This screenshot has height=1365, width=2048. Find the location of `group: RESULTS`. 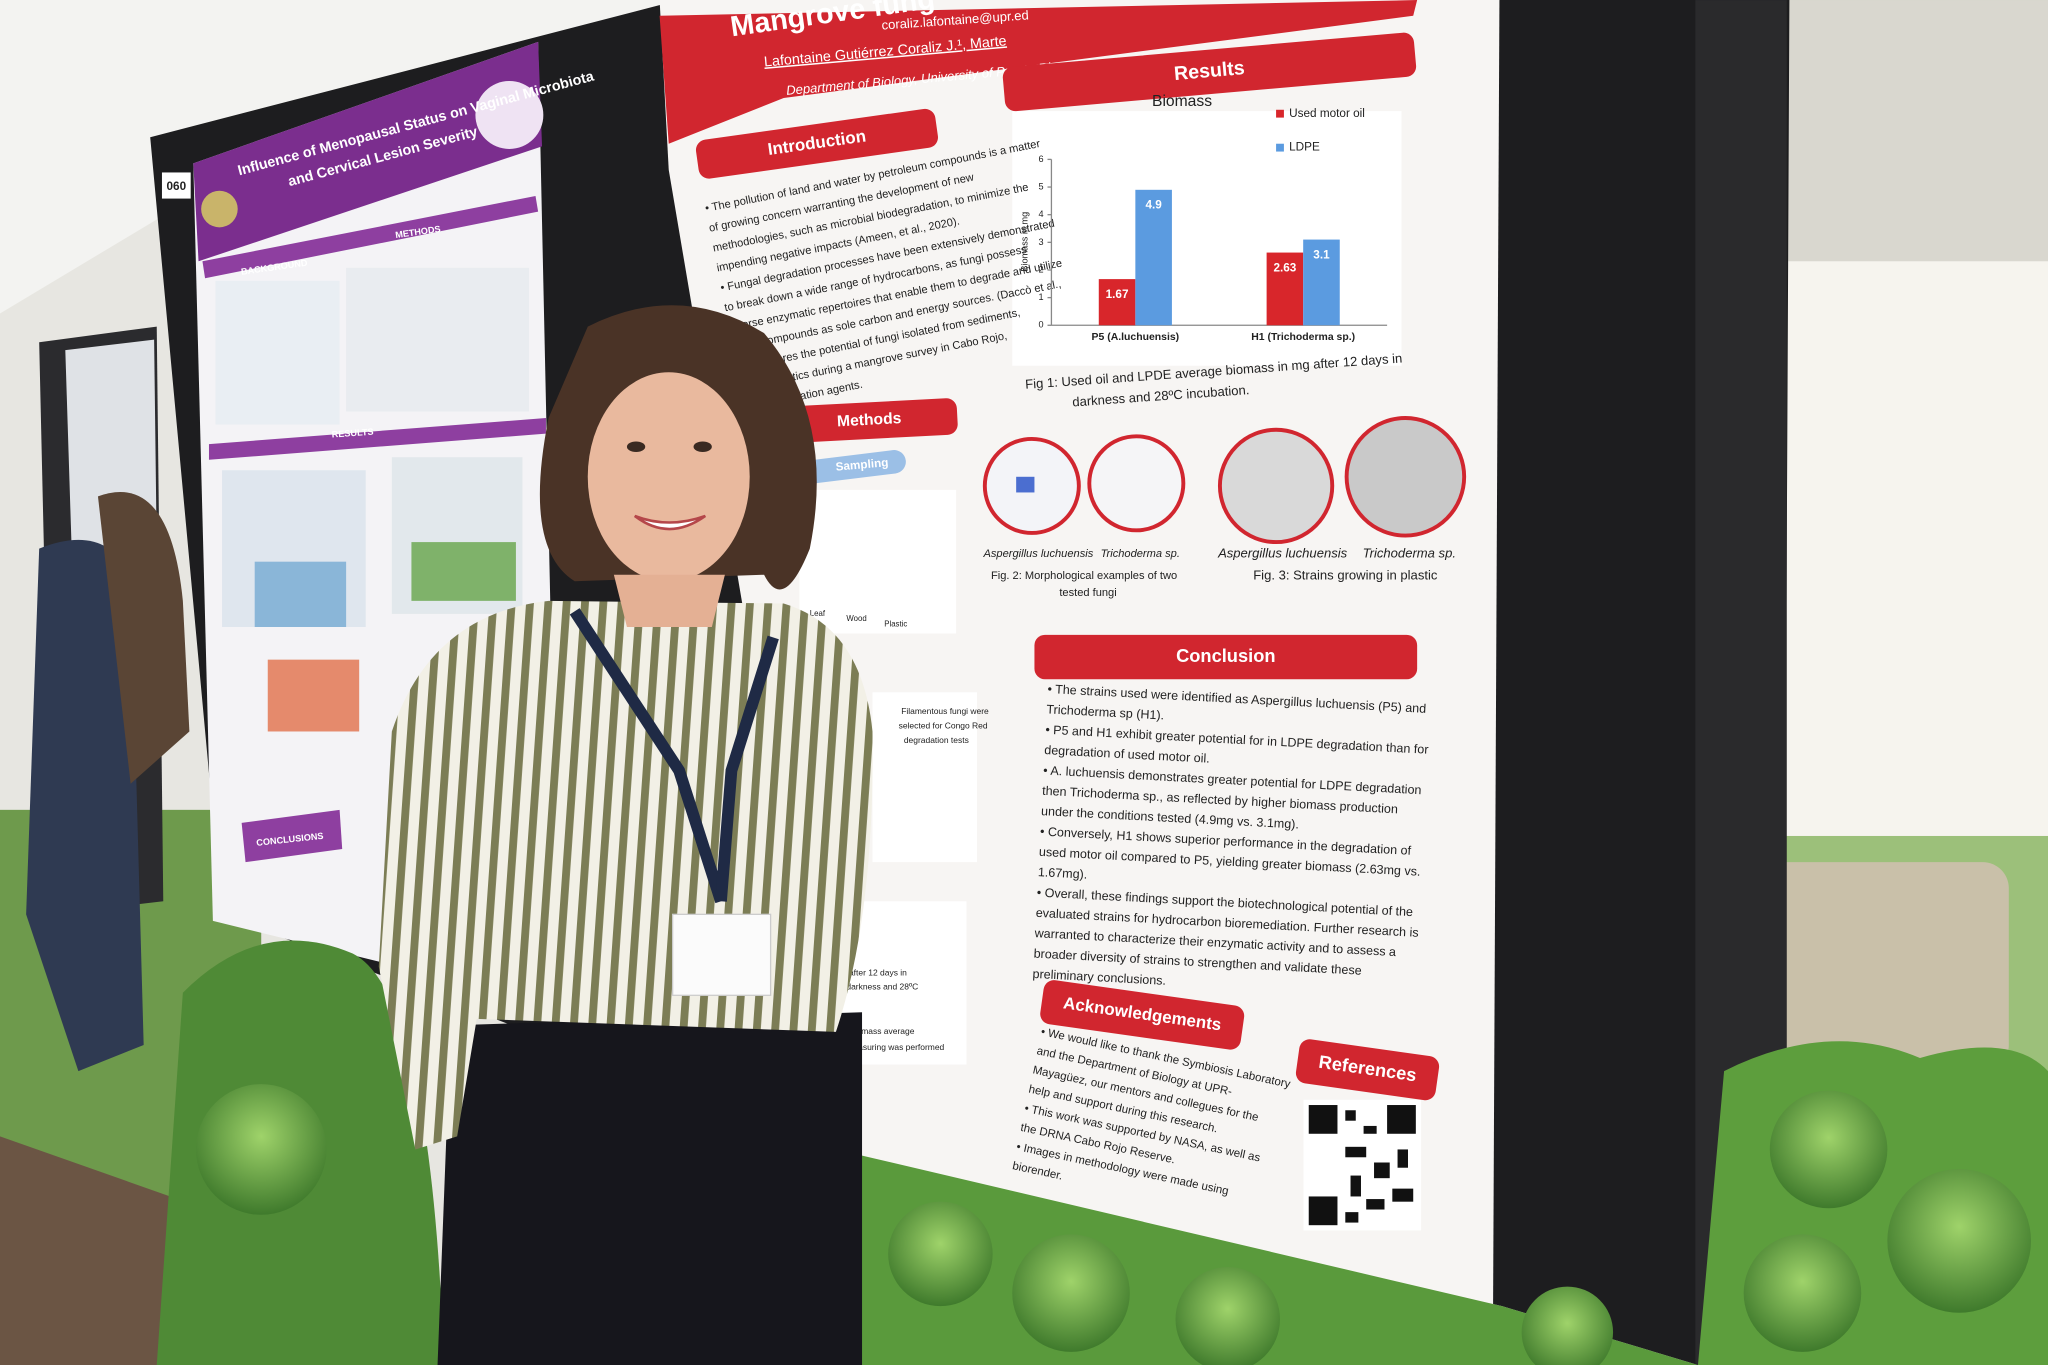

group: RESULTS is located at coordinates (352, 433).